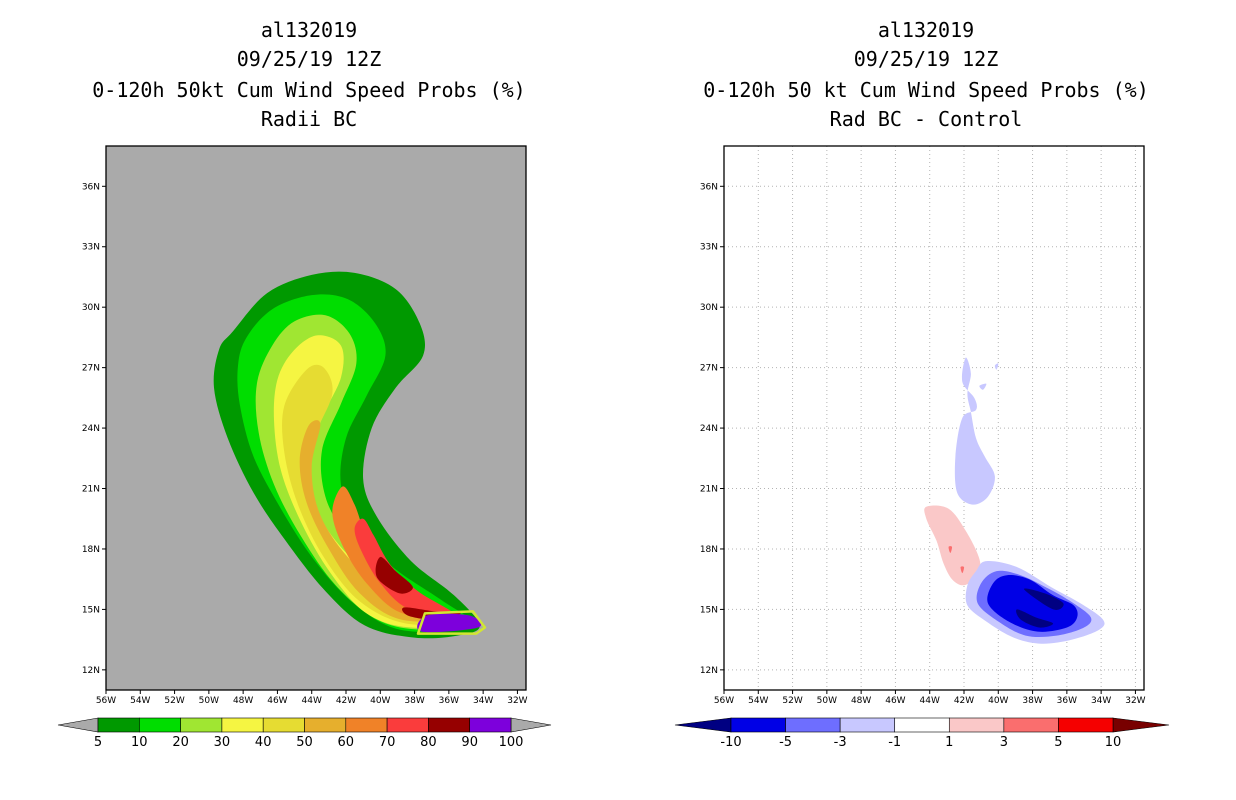 The image size is (1236, 800). Describe the element at coordinates (511, 742) in the screenshot. I see `colorbar-label: 100` at that location.